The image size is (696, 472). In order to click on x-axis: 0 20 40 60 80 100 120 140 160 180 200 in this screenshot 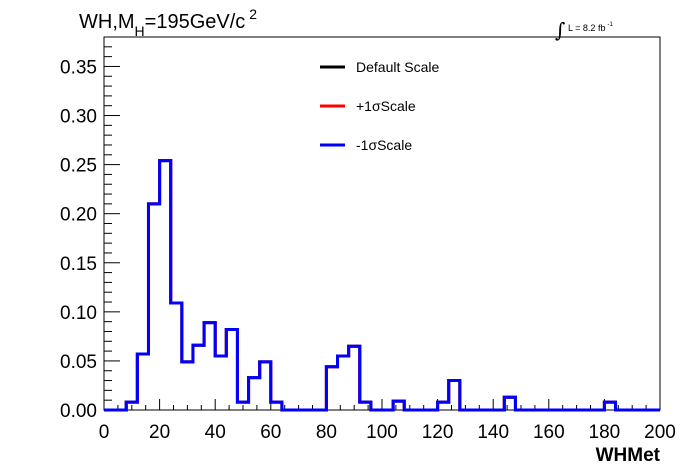, I will do `click(387, 421)`.